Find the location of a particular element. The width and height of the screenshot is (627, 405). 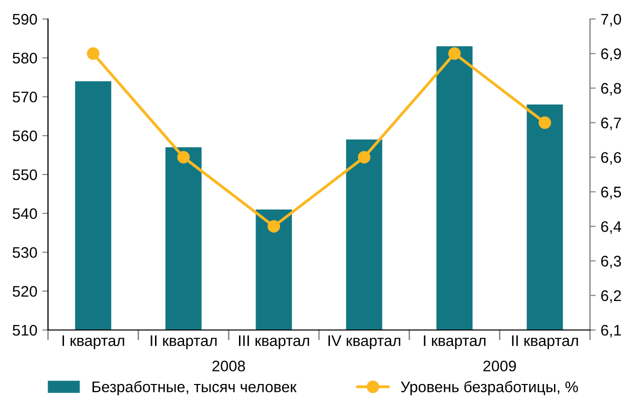

x-tick-label: III квартал is located at coordinates (274, 342).